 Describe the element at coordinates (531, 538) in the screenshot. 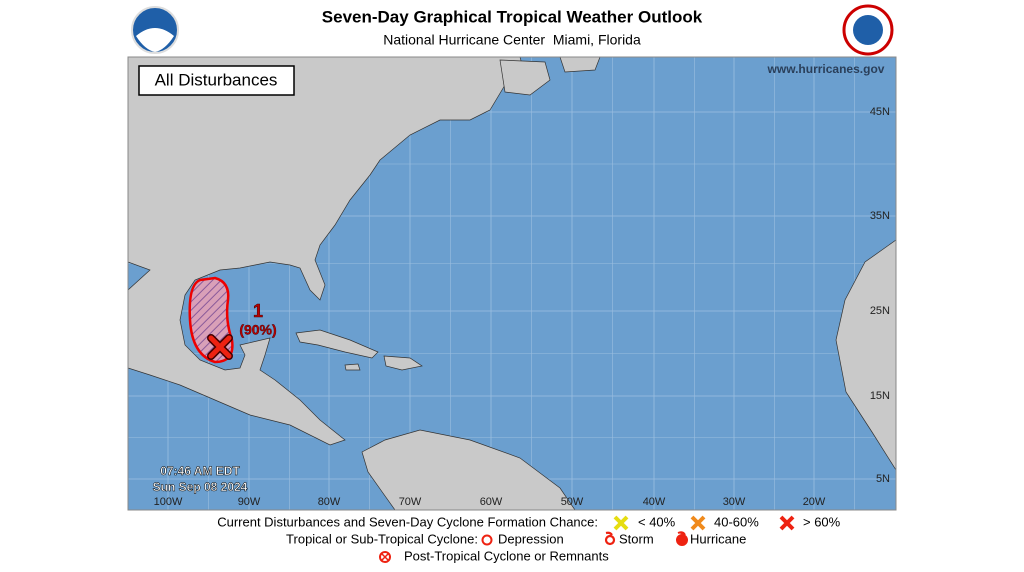

I see `depression-label: Depression` at that location.